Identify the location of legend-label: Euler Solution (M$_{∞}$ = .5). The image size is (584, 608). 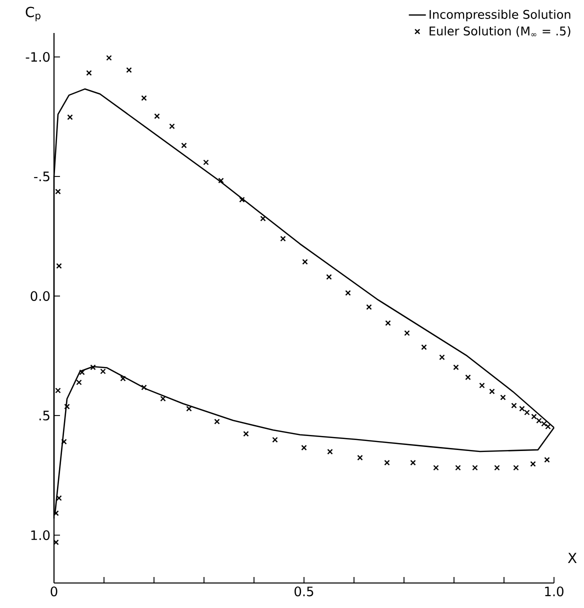
(500, 31).